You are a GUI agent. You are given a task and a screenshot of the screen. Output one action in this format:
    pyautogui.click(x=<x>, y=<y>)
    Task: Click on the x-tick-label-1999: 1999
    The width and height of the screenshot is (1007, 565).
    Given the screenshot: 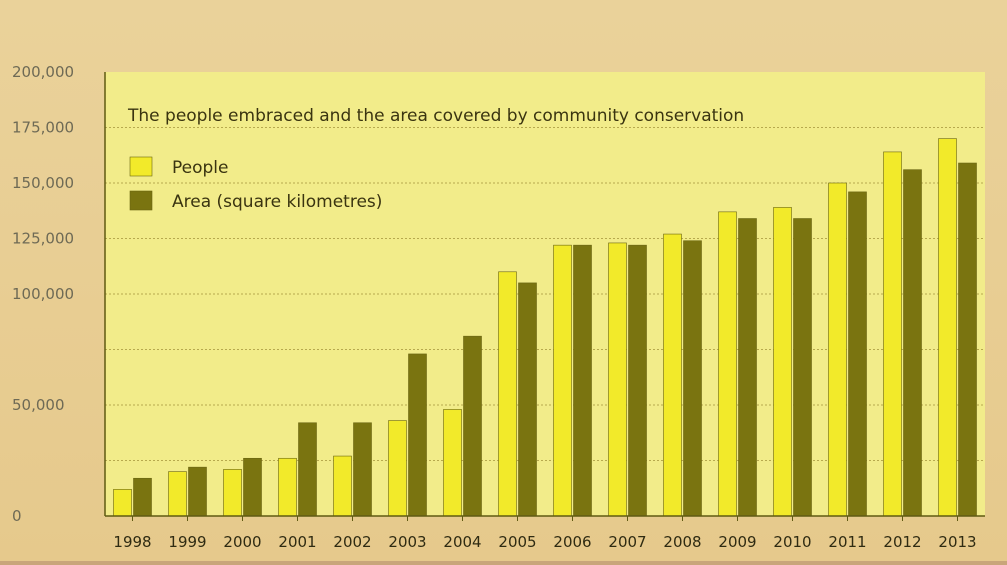 What is the action you would take?
    pyautogui.click(x=187, y=542)
    